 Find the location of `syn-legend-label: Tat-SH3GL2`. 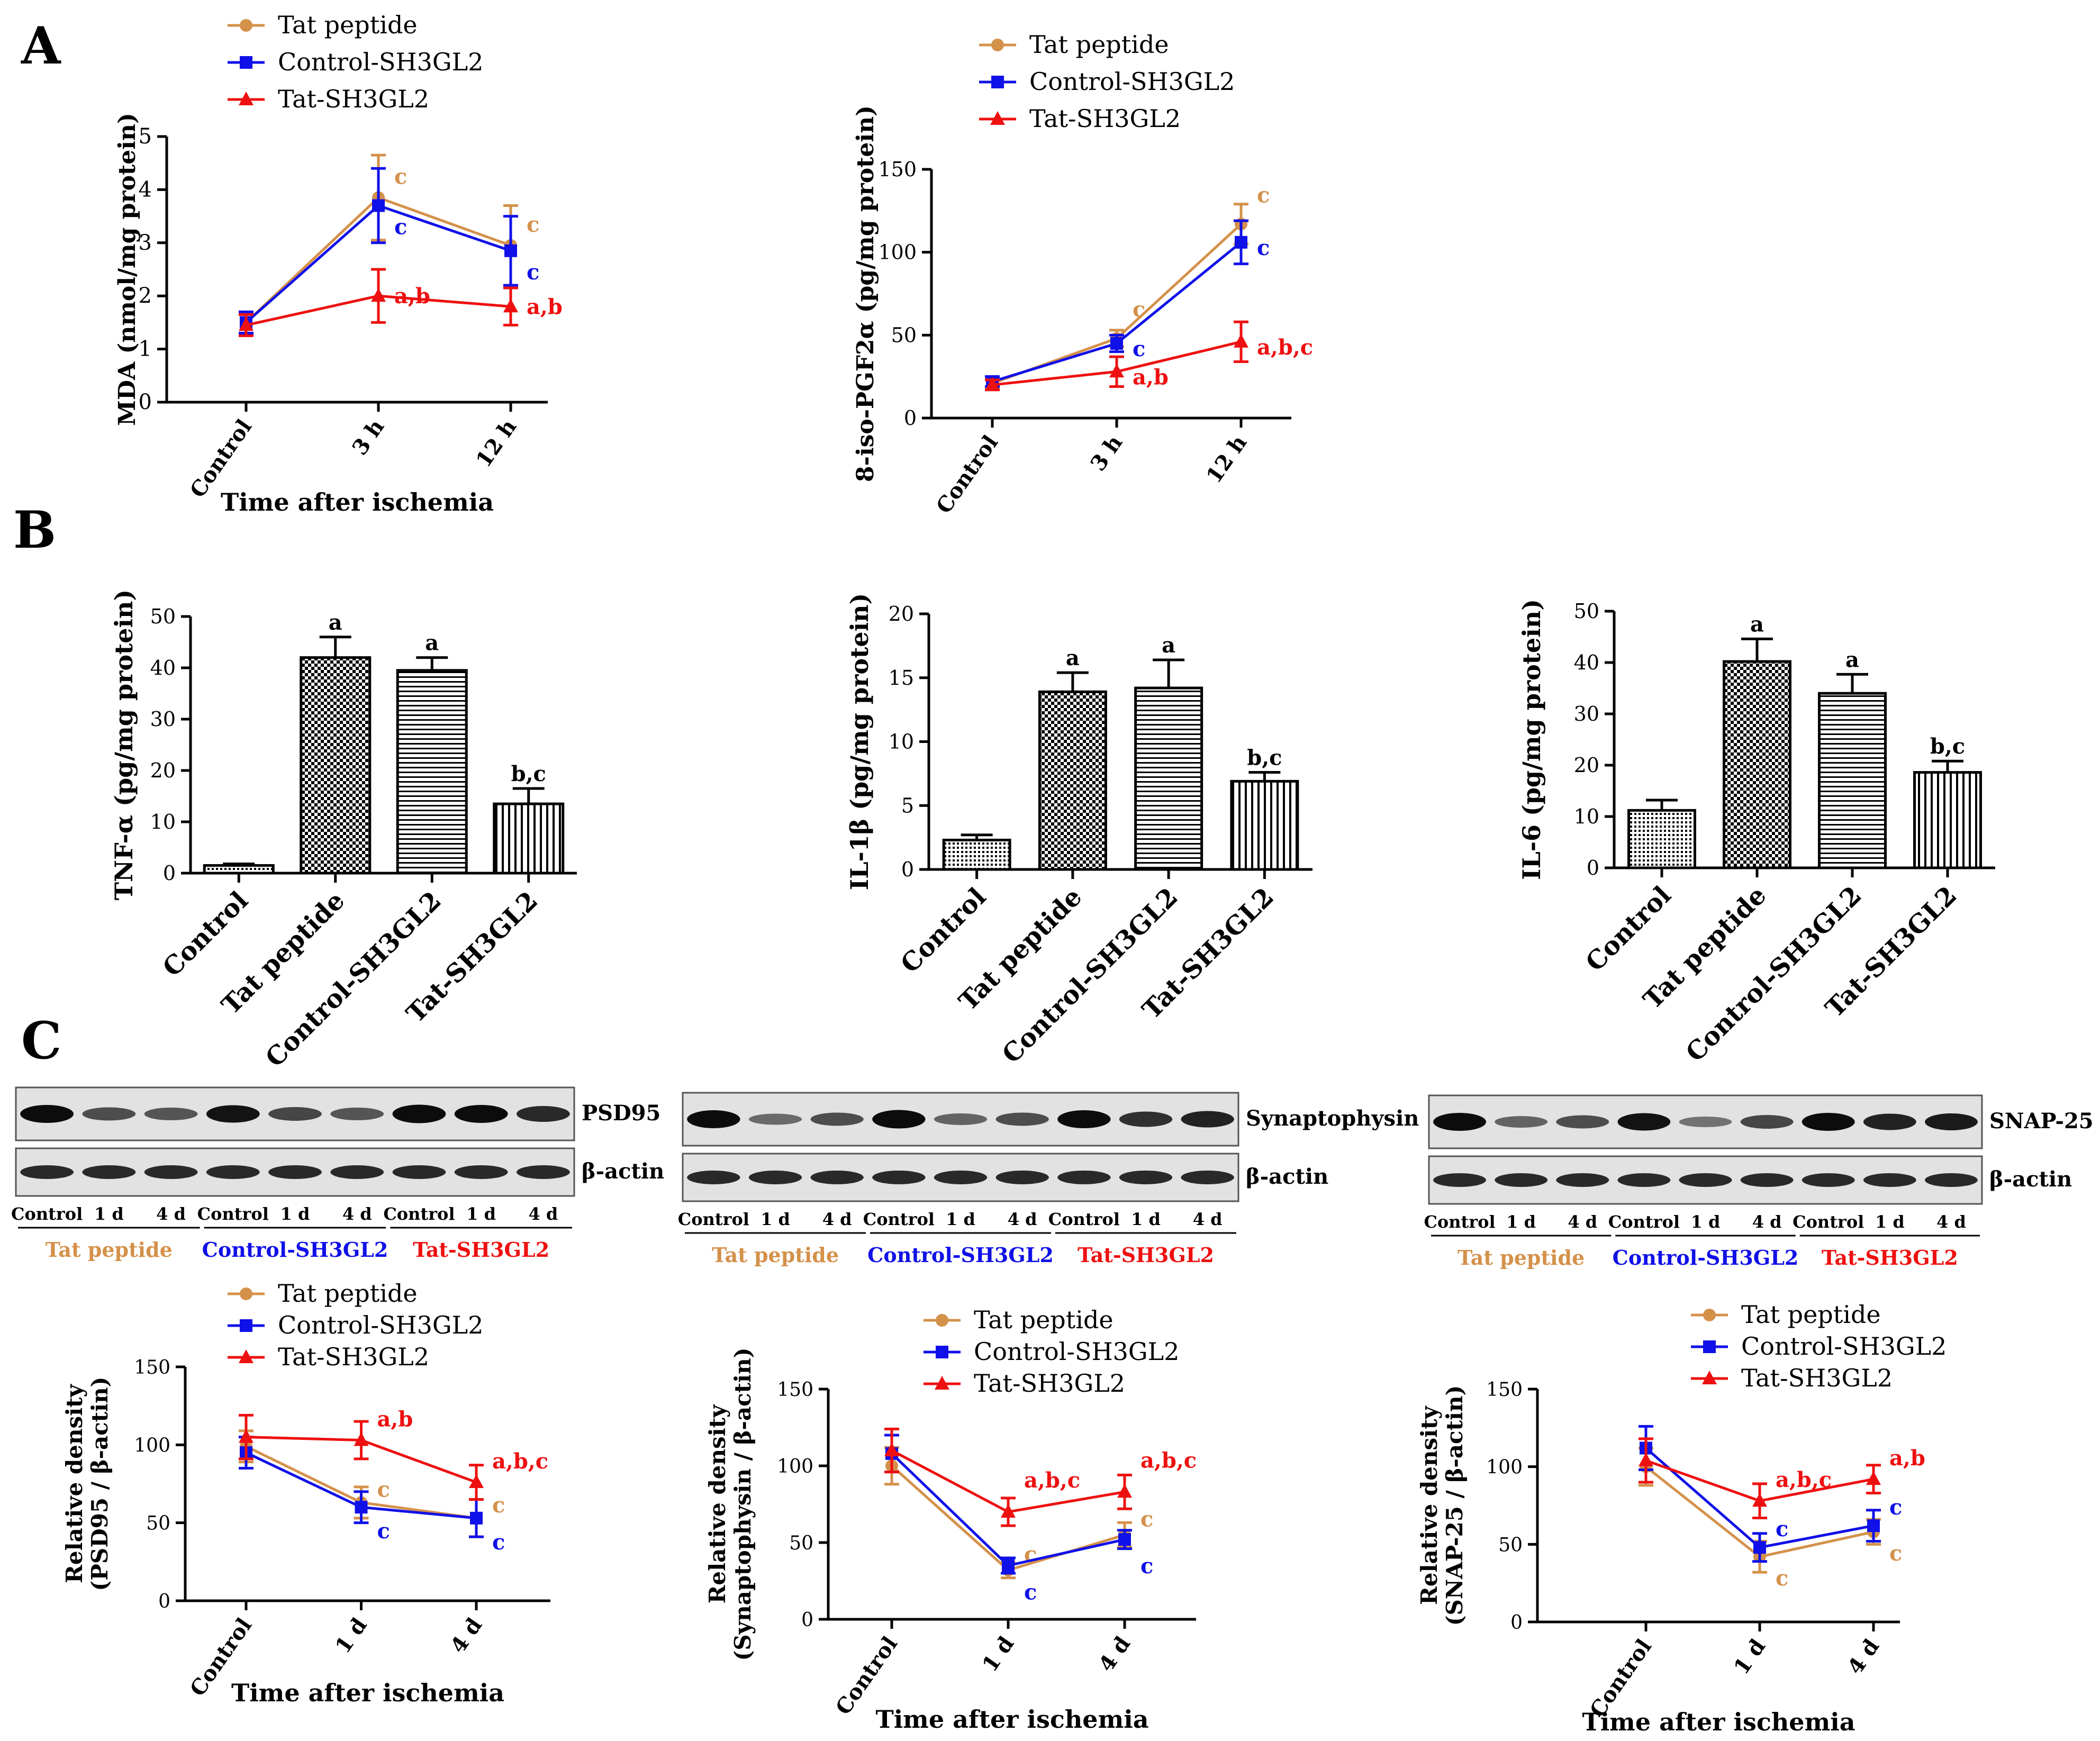

syn-legend-label: Tat-SH3GL2 is located at coordinates (1049, 1383).